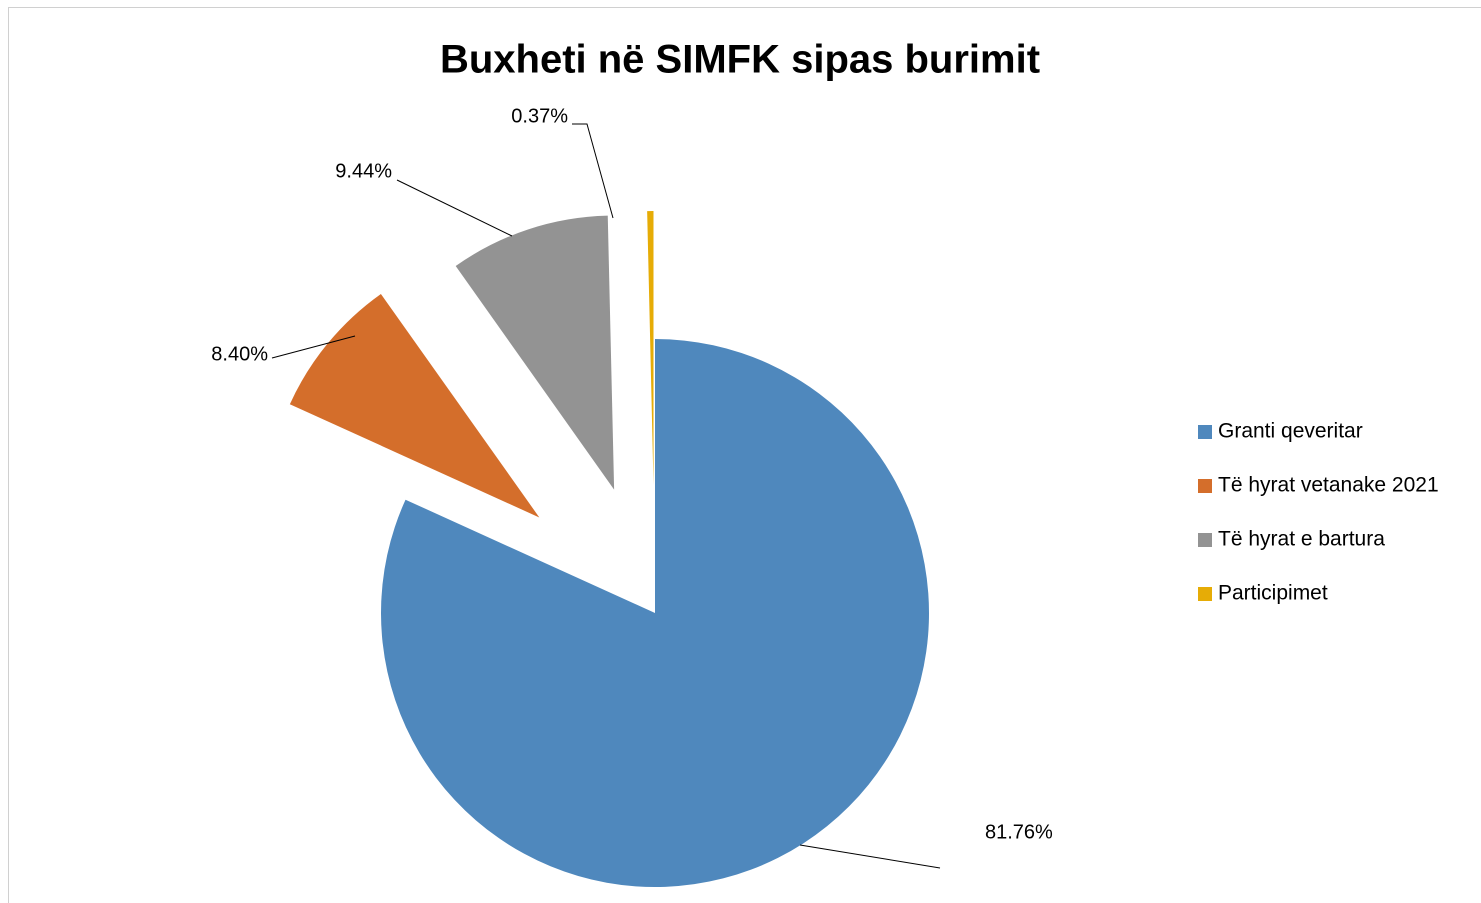 Image resolution: width=1481 pixels, height=903 pixels. I want to click on data-label: 0.37%, so click(539, 116).